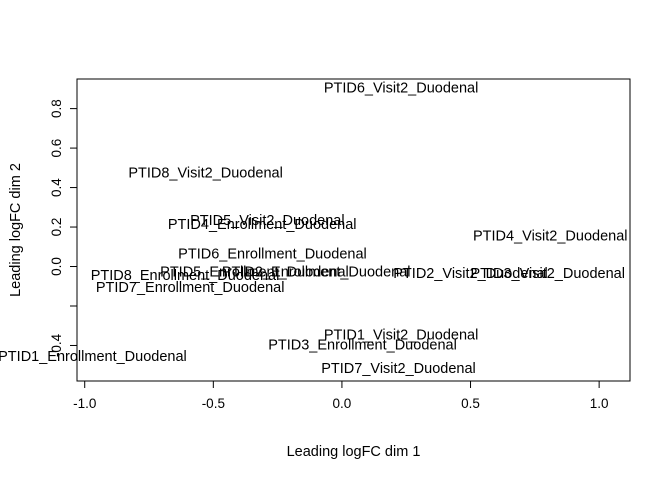 The height and width of the screenshot is (480, 672). What do you see at coordinates (470, 274) in the screenshot?
I see `sample-point-label: PTID2_Visit2_Duodenal` at bounding box center [470, 274].